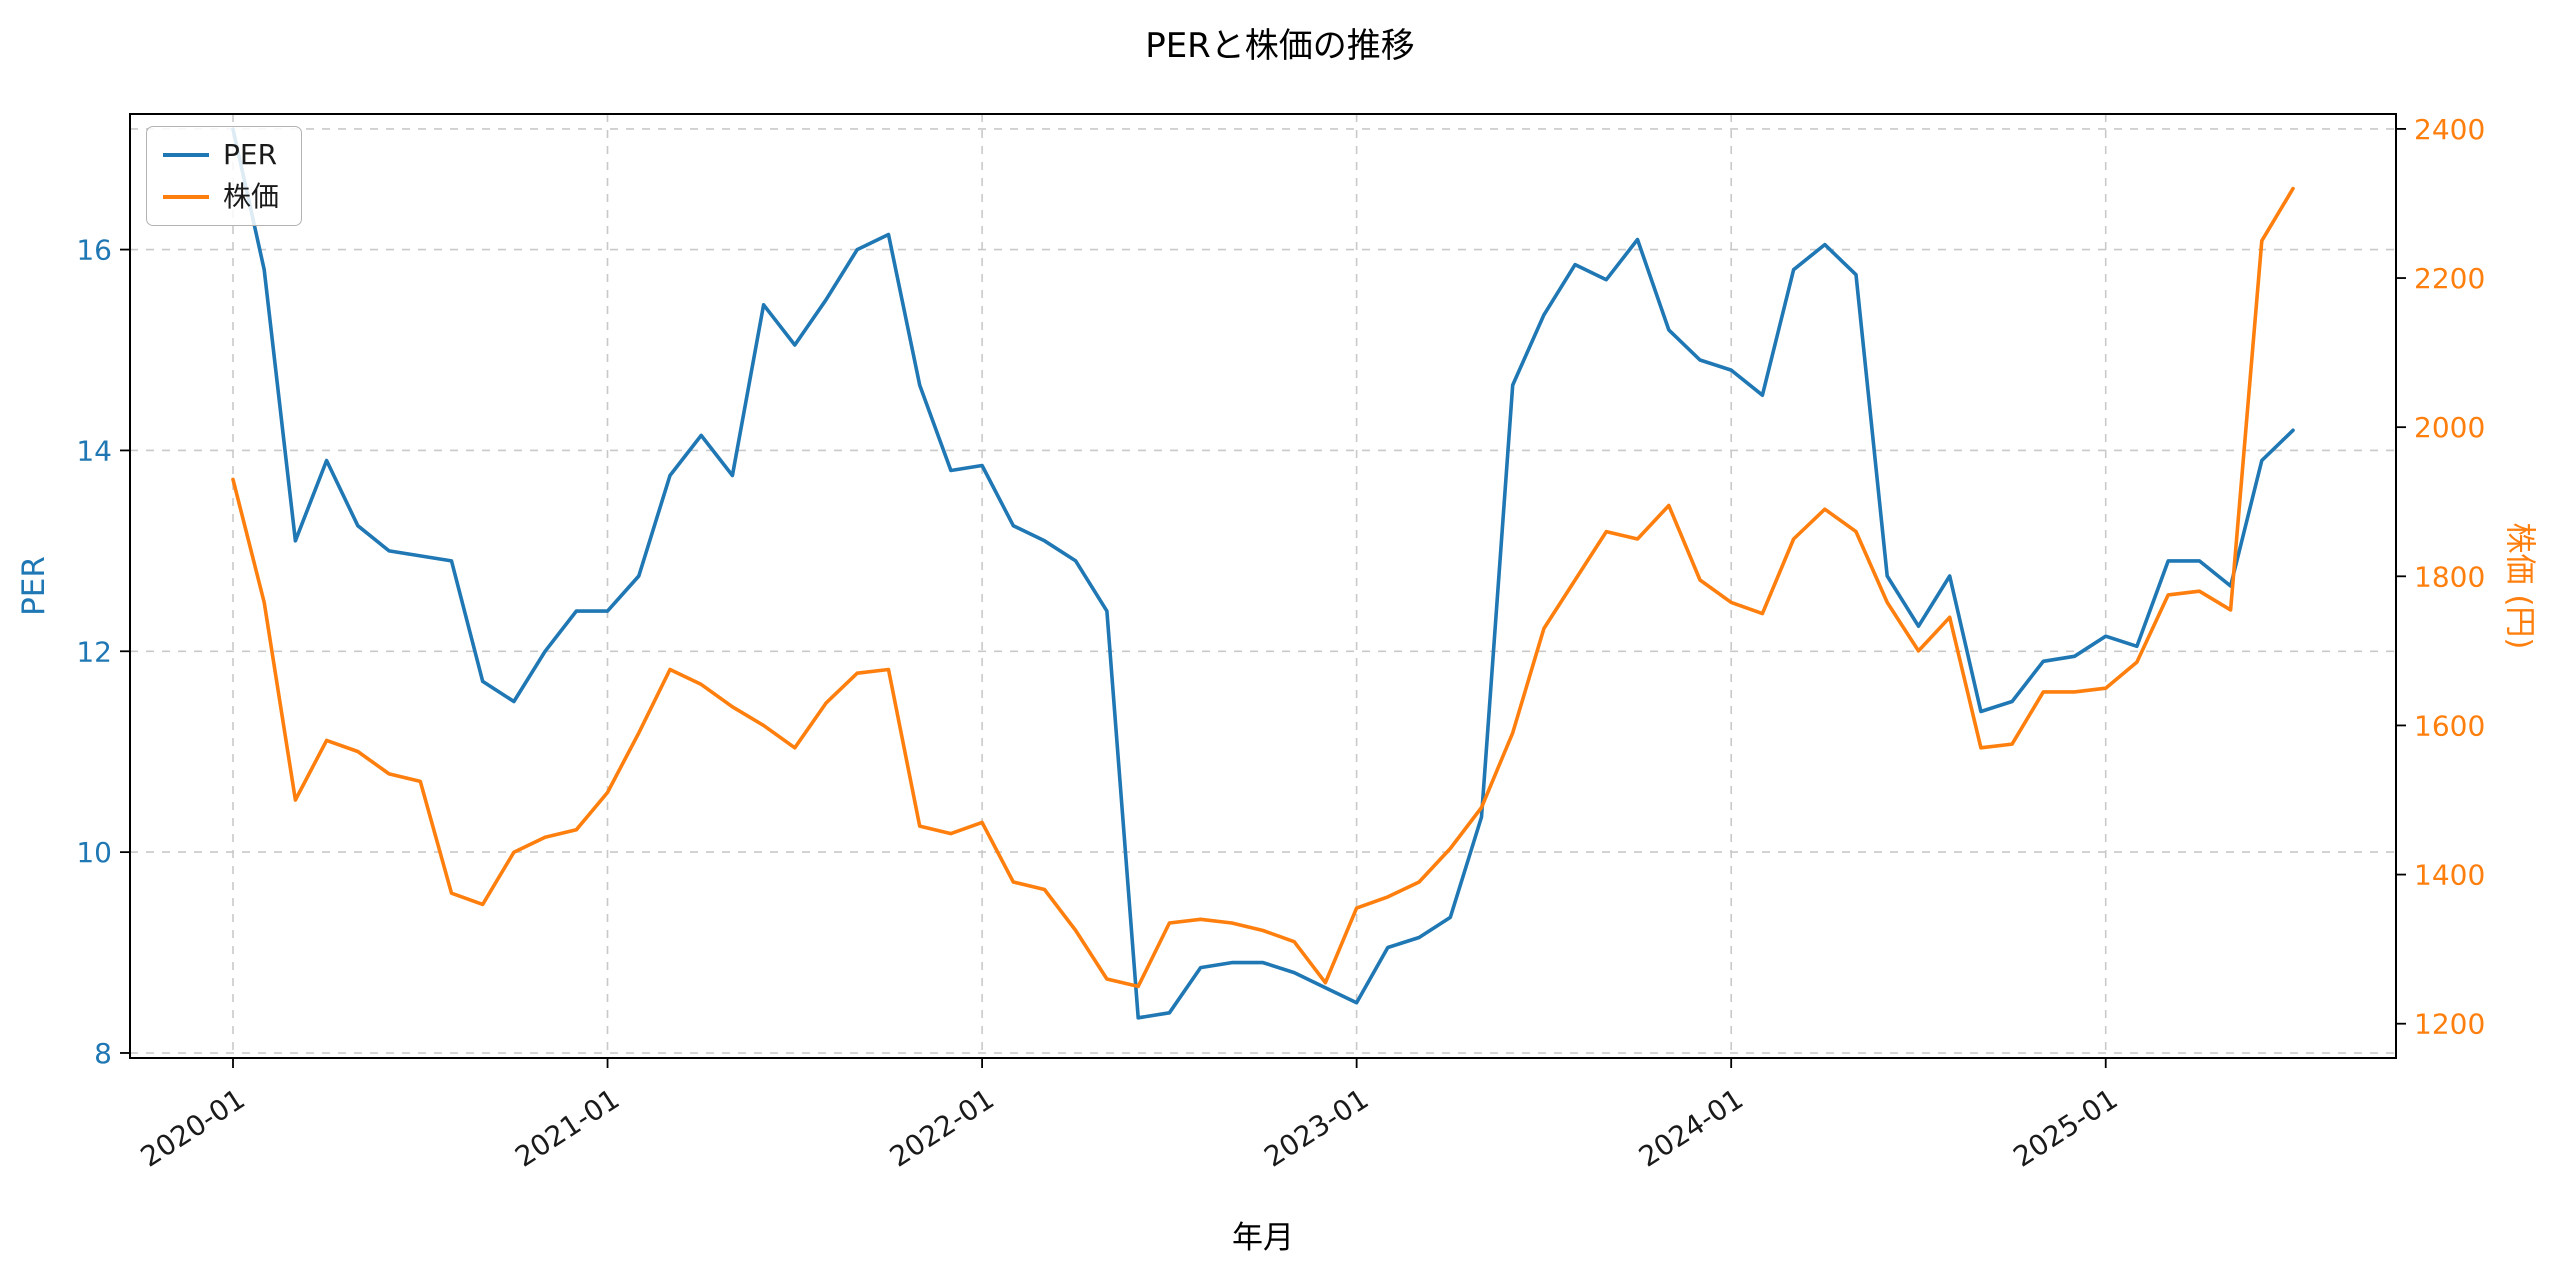 This screenshot has width=2560, height=1269. I want to click on right-tick-label: 2200, so click(2449, 278).